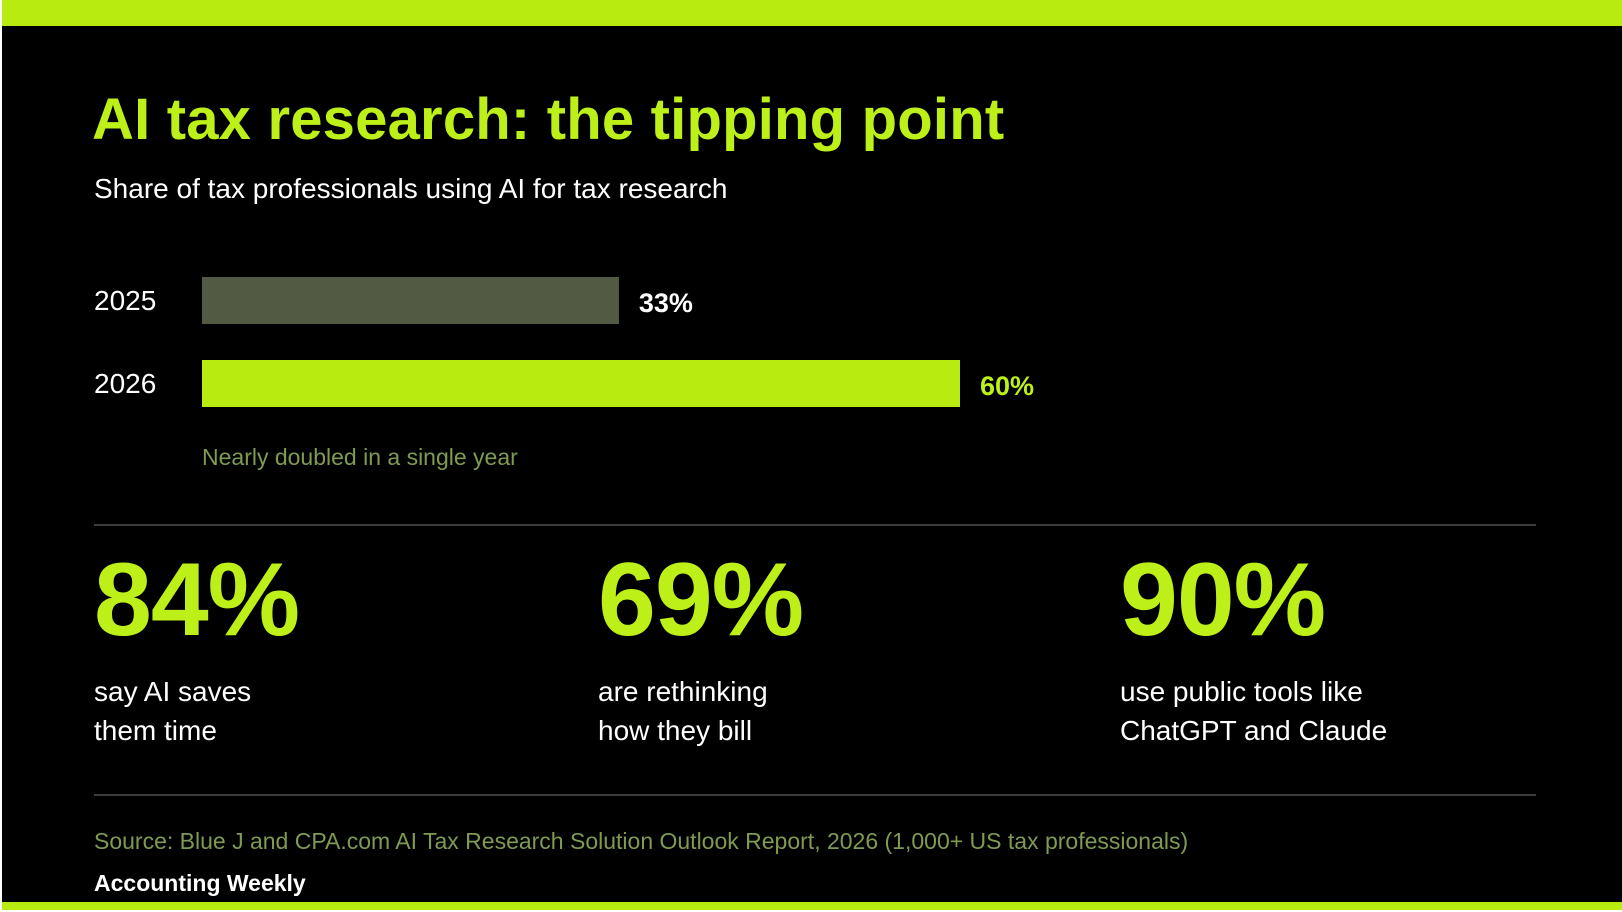 Image resolution: width=1622 pixels, height=912 pixels. Describe the element at coordinates (812, 906) in the screenshot. I see `bottom-accent-band` at that location.